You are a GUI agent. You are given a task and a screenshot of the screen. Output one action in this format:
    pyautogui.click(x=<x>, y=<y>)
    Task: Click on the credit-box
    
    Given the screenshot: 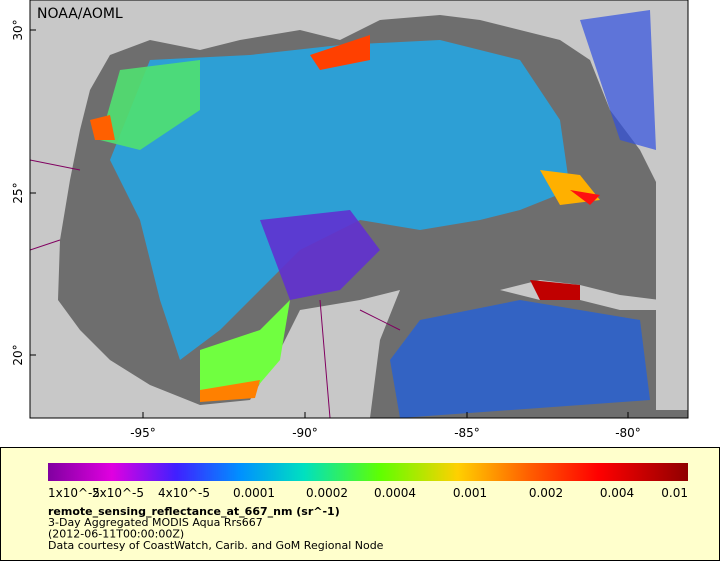 What is the action you would take?
    pyautogui.click(x=83, y=13)
    